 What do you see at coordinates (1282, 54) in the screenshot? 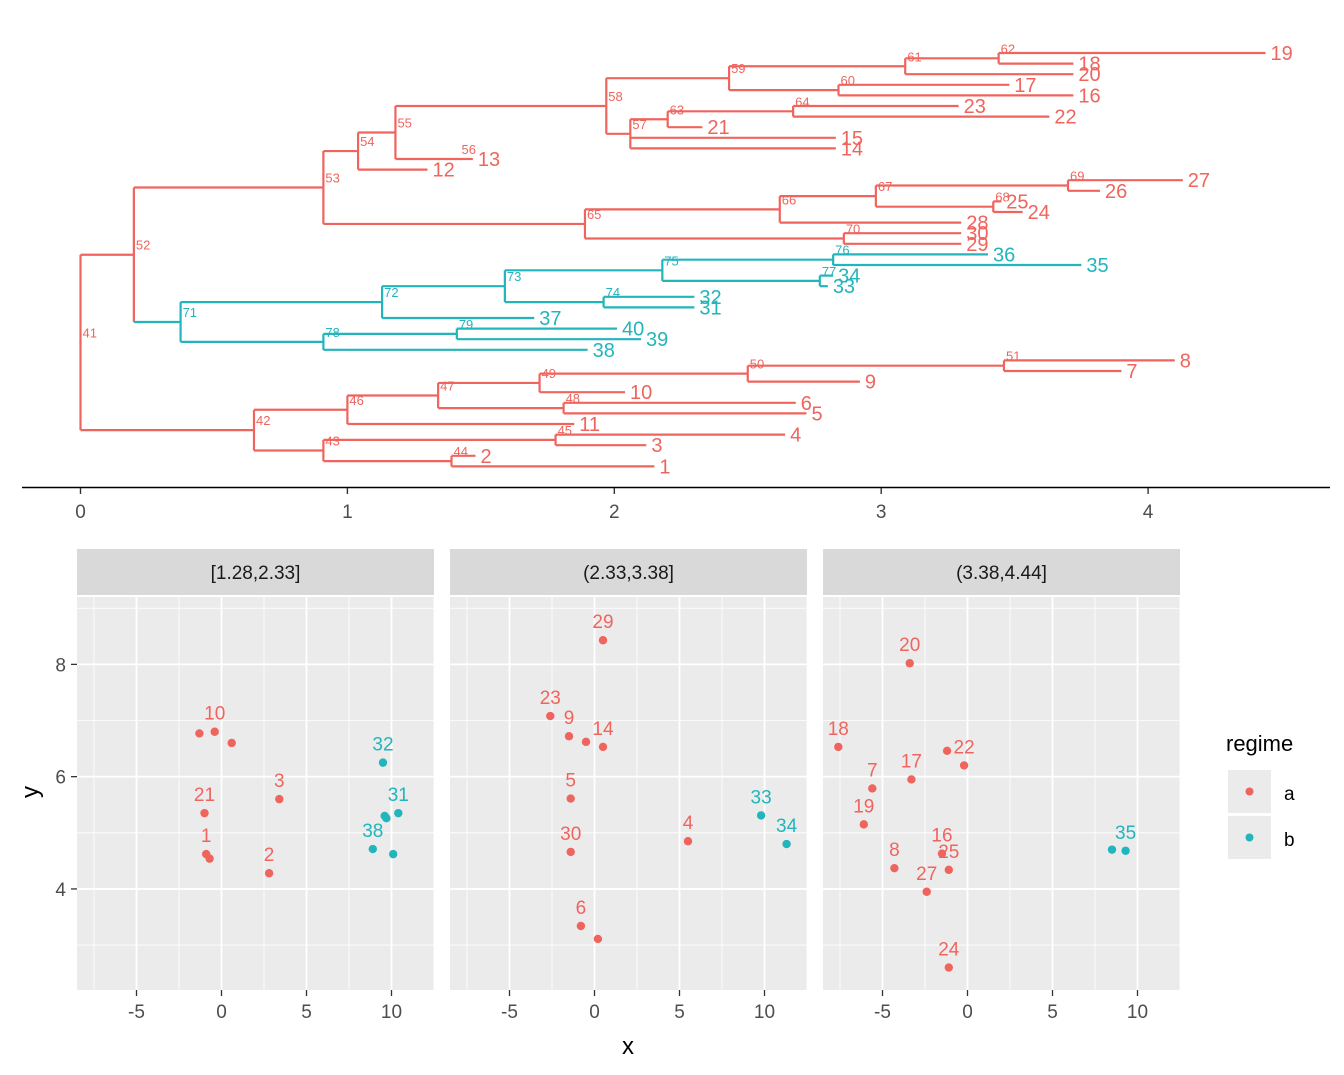
I see `tree-tip-label: 19` at bounding box center [1282, 54].